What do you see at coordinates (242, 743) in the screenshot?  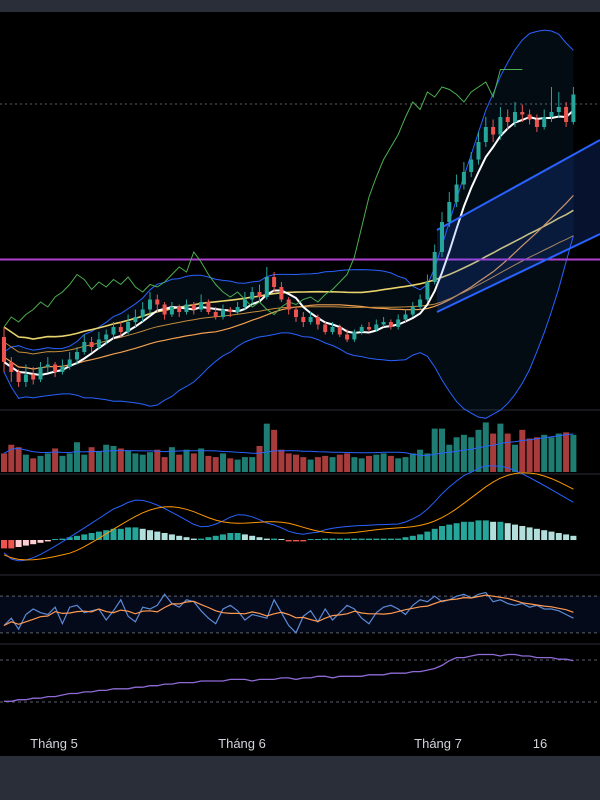 I see `x-tick-label: Tháng 6` at bounding box center [242, 743].